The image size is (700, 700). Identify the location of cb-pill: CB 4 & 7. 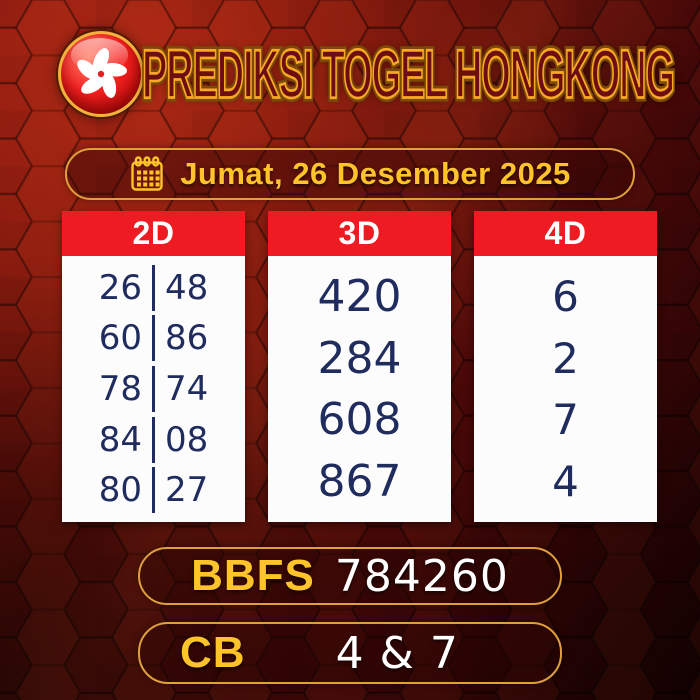
(350, 653).